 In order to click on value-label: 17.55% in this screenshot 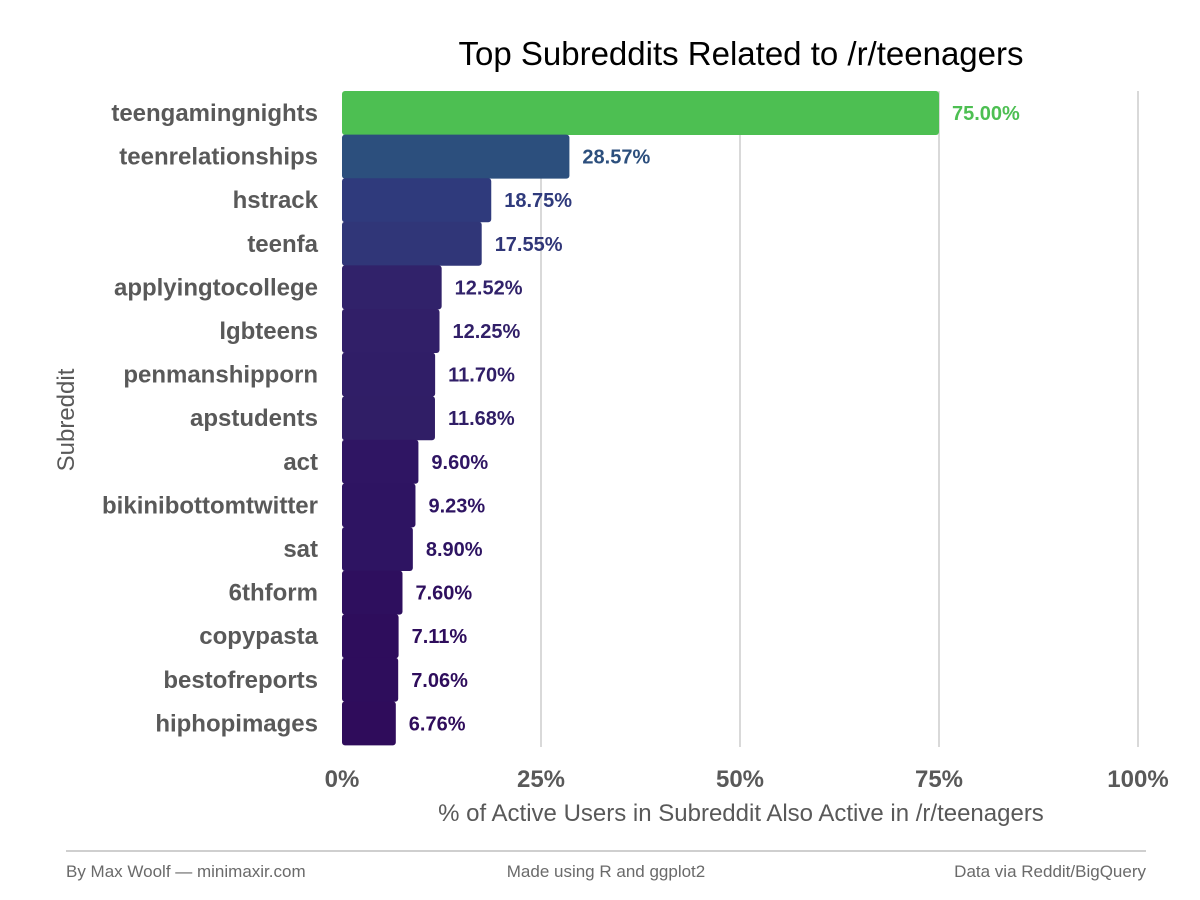, I will do `click(529, 245)`.